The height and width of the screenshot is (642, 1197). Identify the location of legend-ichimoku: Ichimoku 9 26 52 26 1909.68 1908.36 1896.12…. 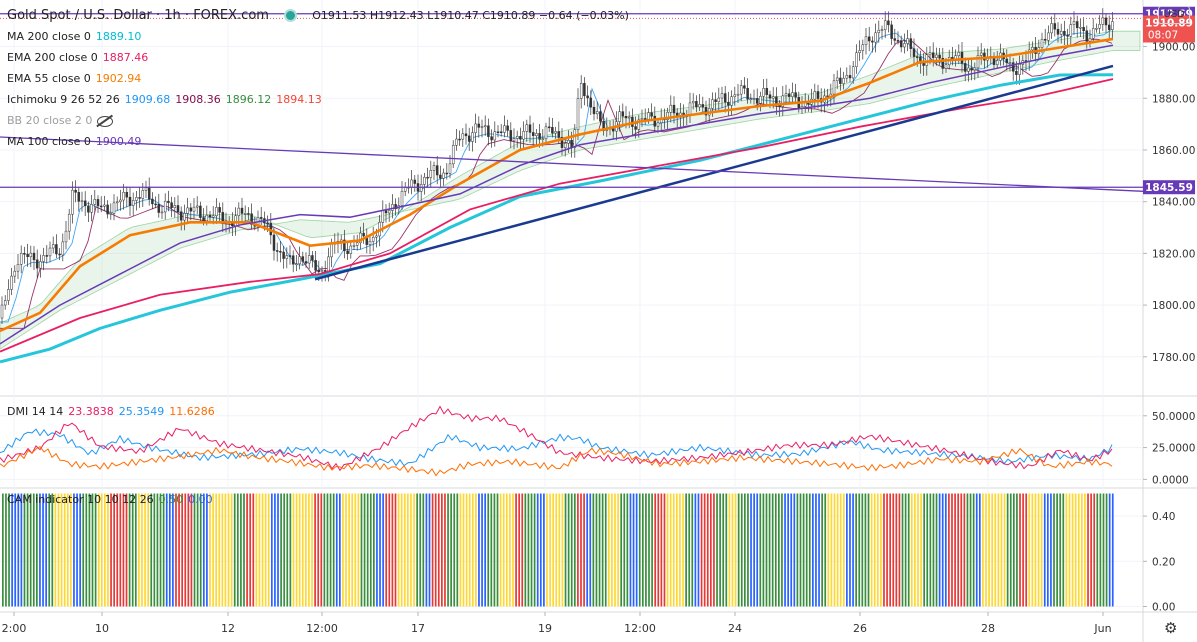
(167, 99).